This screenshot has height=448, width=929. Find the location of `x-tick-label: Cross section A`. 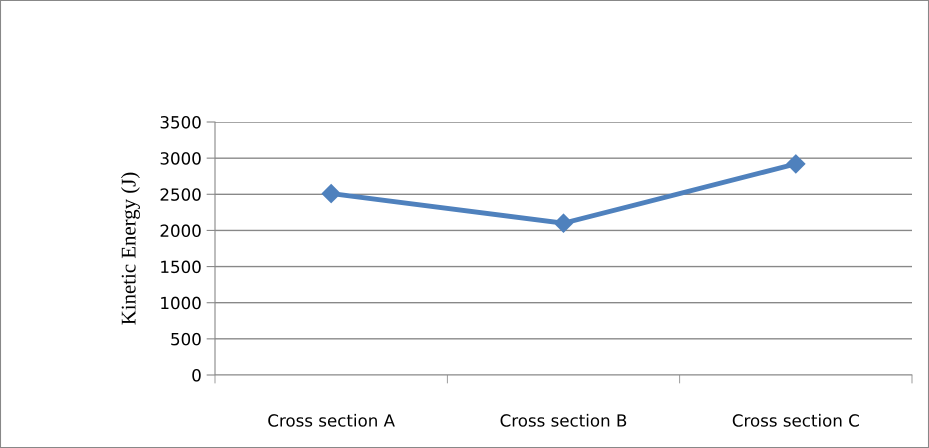

x-tick-label: Cross section A is located at coordinates (331, 420).